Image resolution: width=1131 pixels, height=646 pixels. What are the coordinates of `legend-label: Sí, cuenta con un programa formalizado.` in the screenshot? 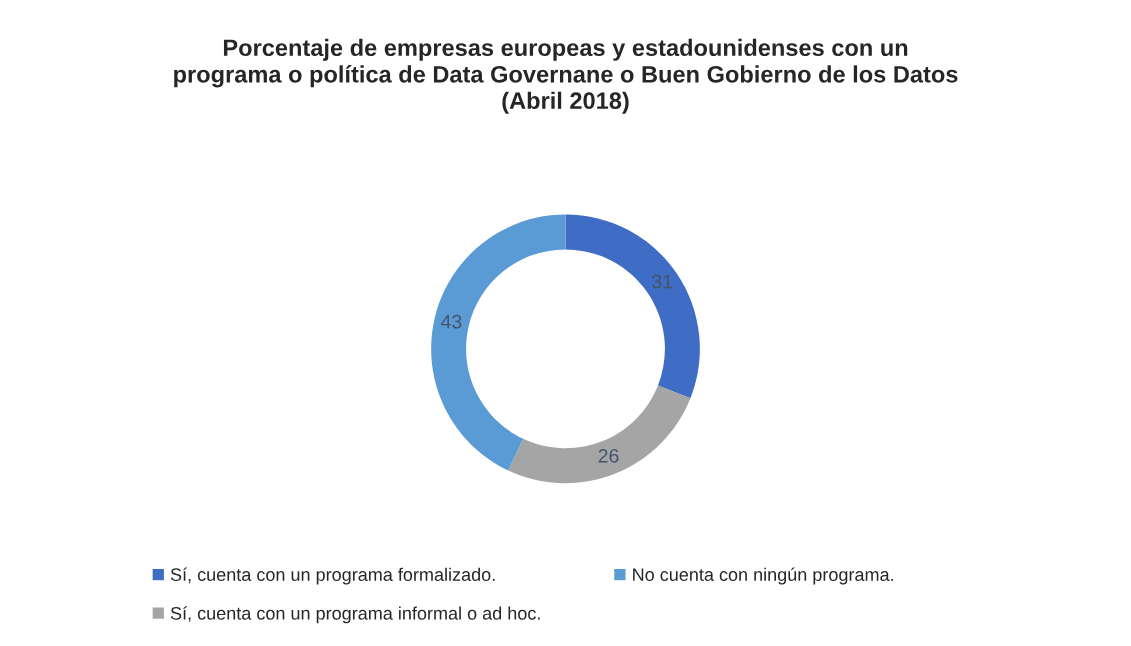 It's located at (332, 576).